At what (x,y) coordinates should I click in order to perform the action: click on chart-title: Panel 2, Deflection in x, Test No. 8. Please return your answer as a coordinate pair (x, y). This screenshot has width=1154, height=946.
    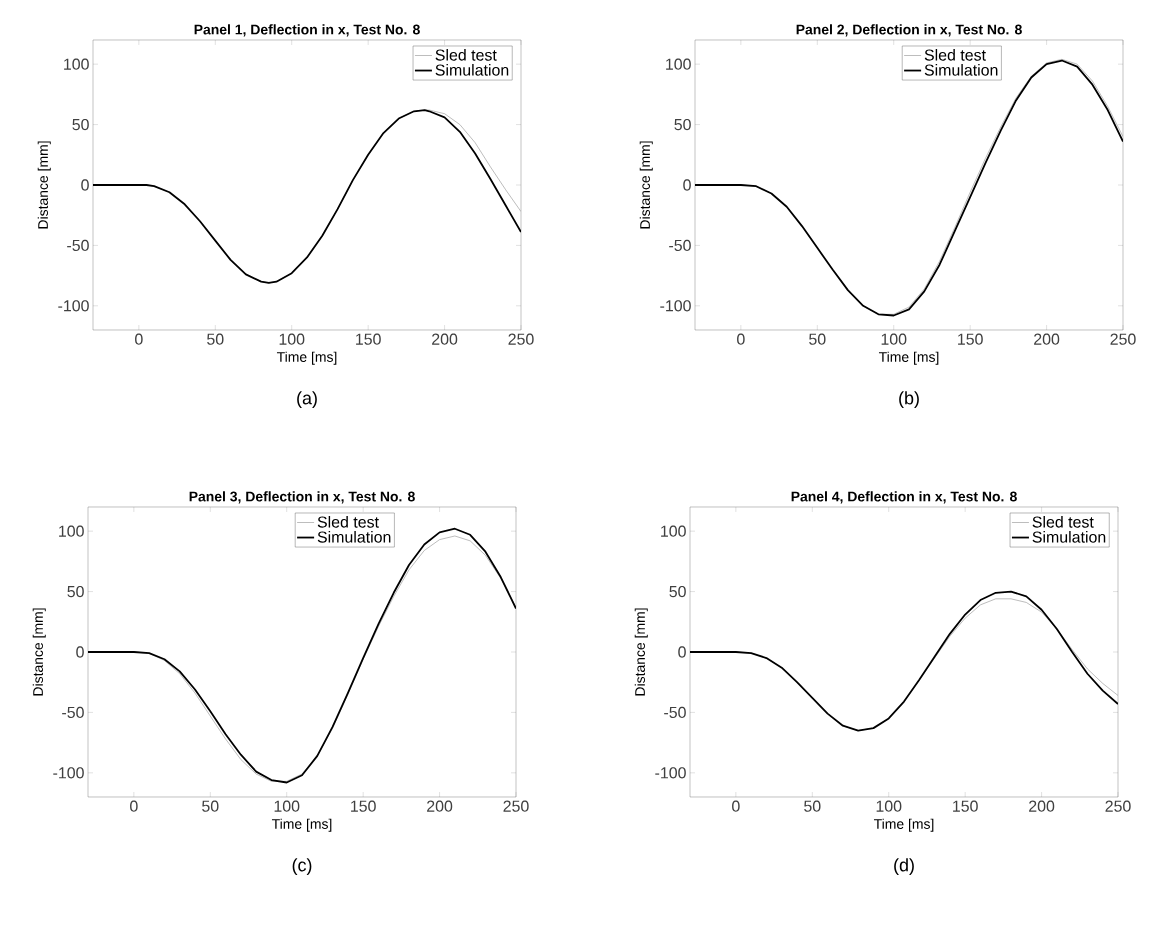
    Looking at the image, I should click on (909, 30).